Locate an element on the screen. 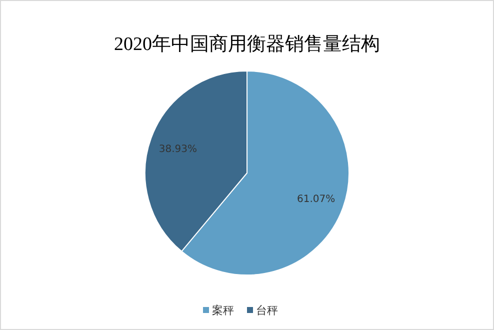 The image size is (494, 330). data-label: 38.93% is located at coordinates (178, 149).